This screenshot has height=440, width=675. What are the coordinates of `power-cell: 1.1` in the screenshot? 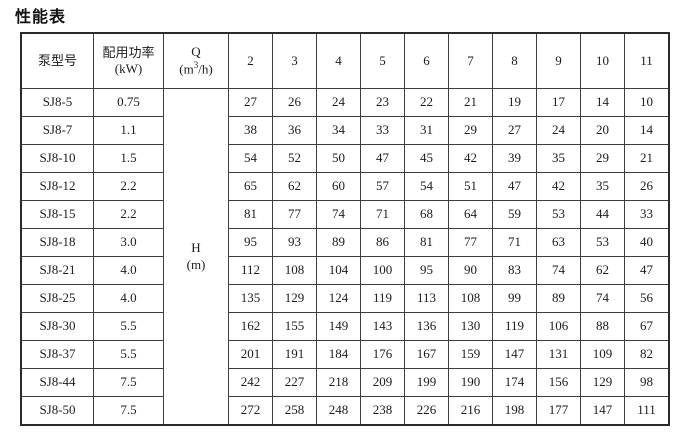 It's located at (128, 130).